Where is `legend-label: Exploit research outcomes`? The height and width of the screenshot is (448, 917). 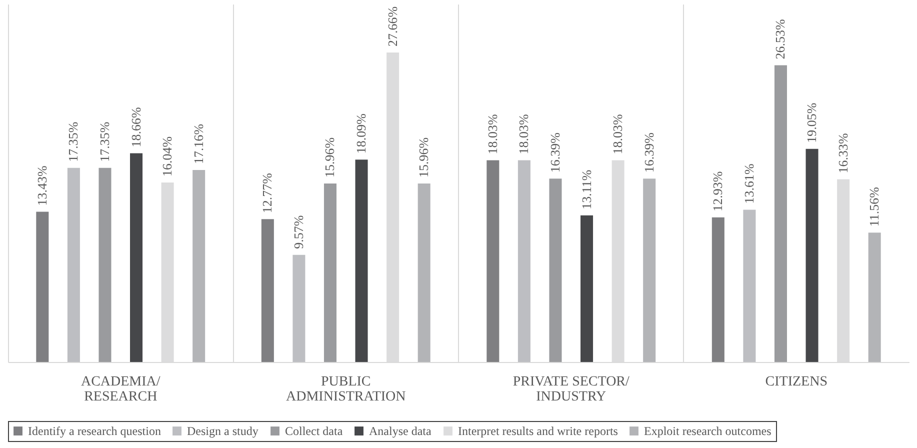
legend-label: Exploit research outcomes is located at coordinates (708, 431).